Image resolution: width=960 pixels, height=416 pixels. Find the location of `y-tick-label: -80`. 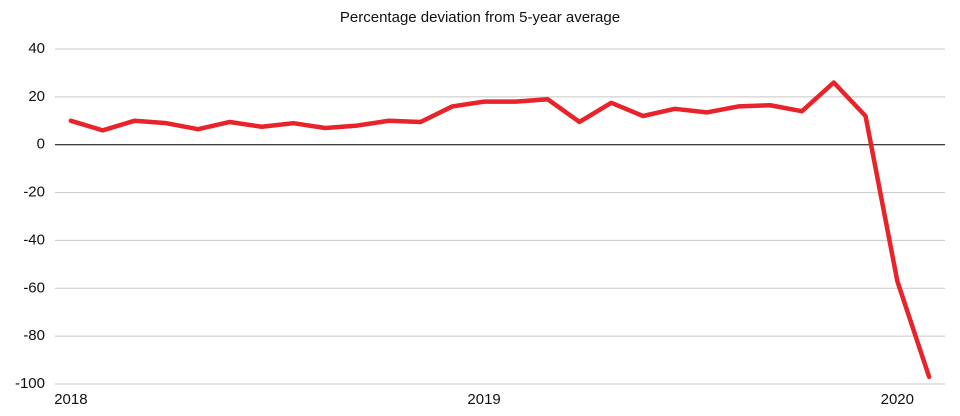

y-tick-label: -80 is located at coordinates (34, 335).